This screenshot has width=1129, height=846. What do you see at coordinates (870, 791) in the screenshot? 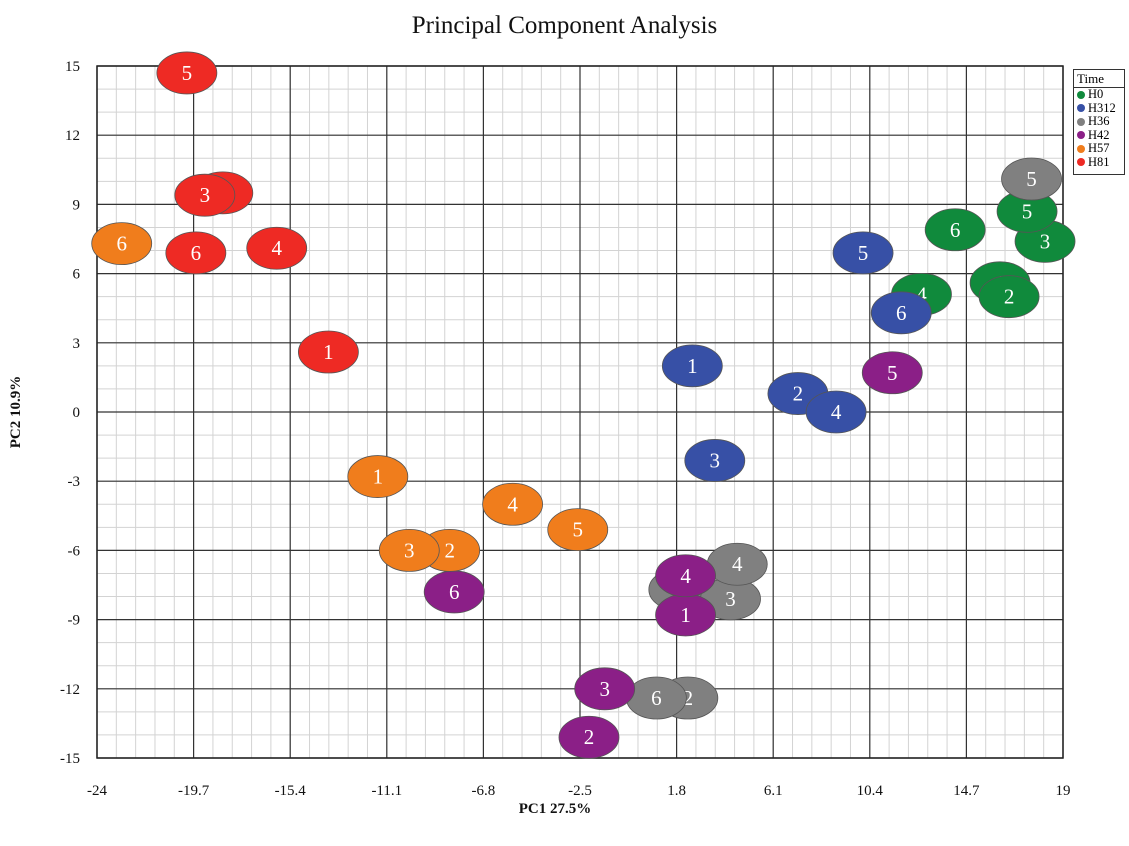
I see `x-tick-label: 10.4` at bounding box center [870, 791].